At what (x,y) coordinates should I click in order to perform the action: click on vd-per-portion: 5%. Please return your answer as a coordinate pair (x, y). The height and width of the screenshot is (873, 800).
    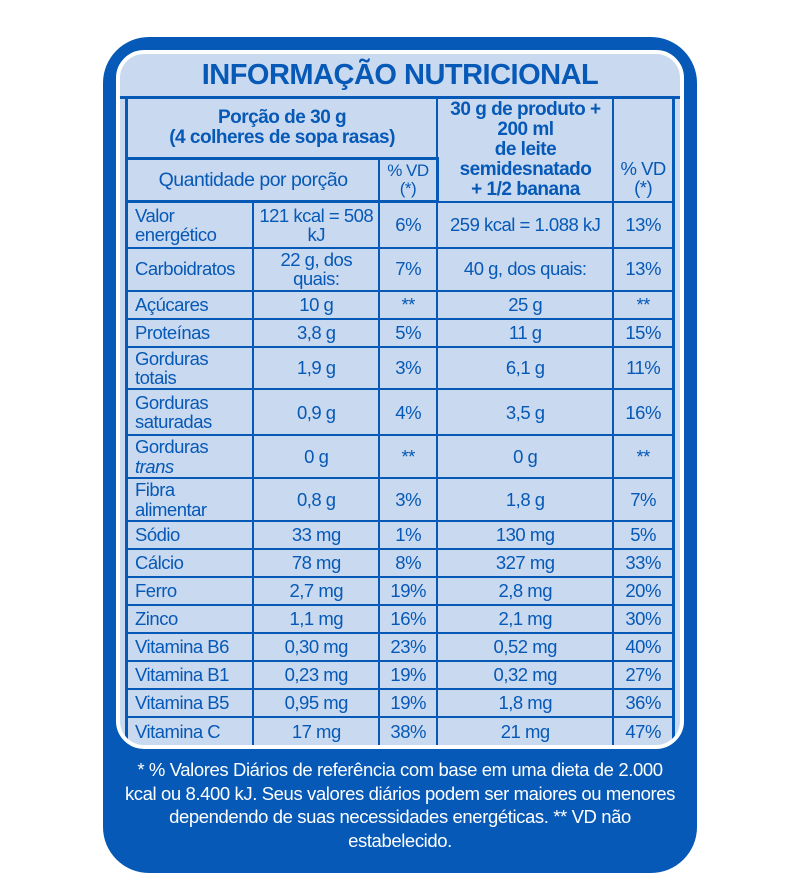
    Looking at the image, I should click on (408, 332).